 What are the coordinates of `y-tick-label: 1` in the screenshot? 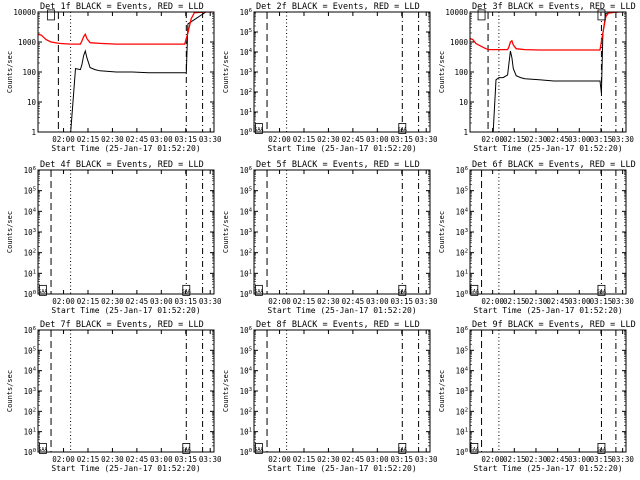 It's located at (33, 132).